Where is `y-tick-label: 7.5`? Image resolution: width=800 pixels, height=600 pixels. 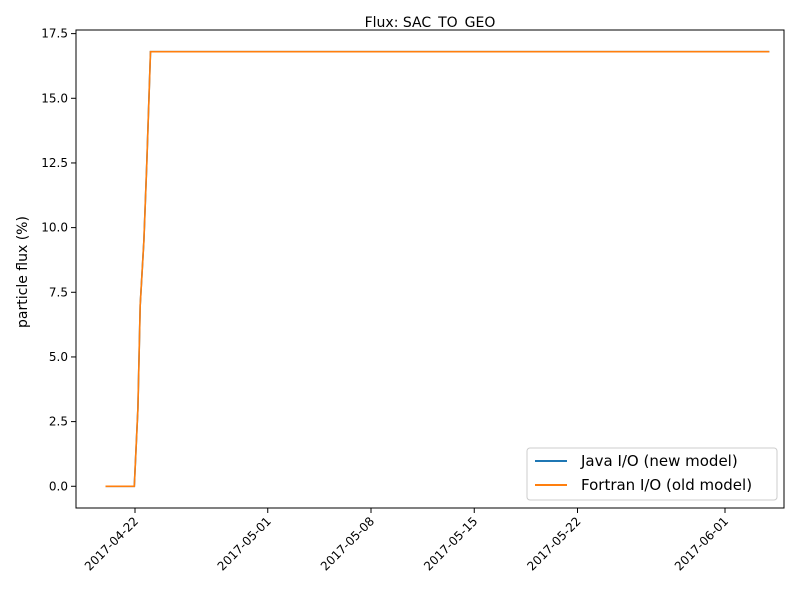 y-tick-label: 7.5 is located at coordinates (58, 292).